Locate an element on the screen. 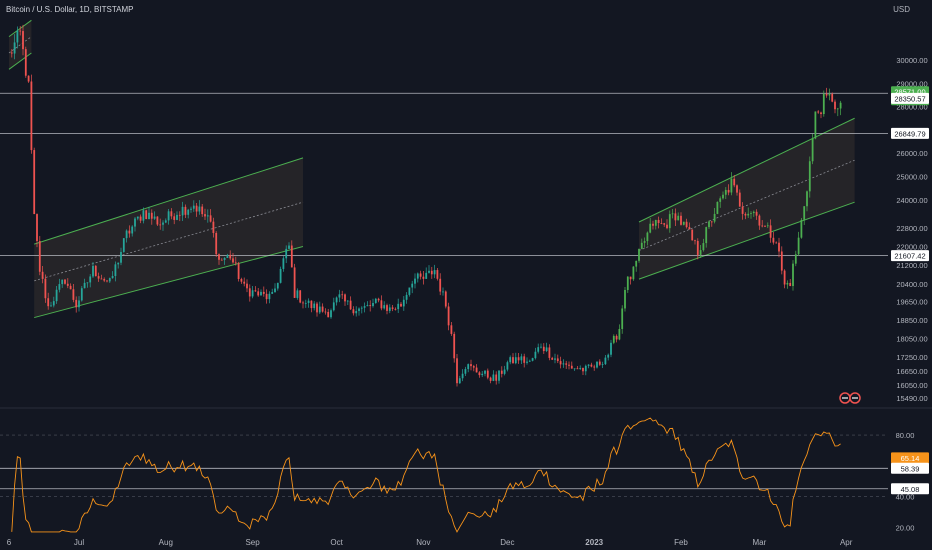 This screenshot has height=550, width=932. price-tick-label: 15490.00 is located at coordinates (911, 398).